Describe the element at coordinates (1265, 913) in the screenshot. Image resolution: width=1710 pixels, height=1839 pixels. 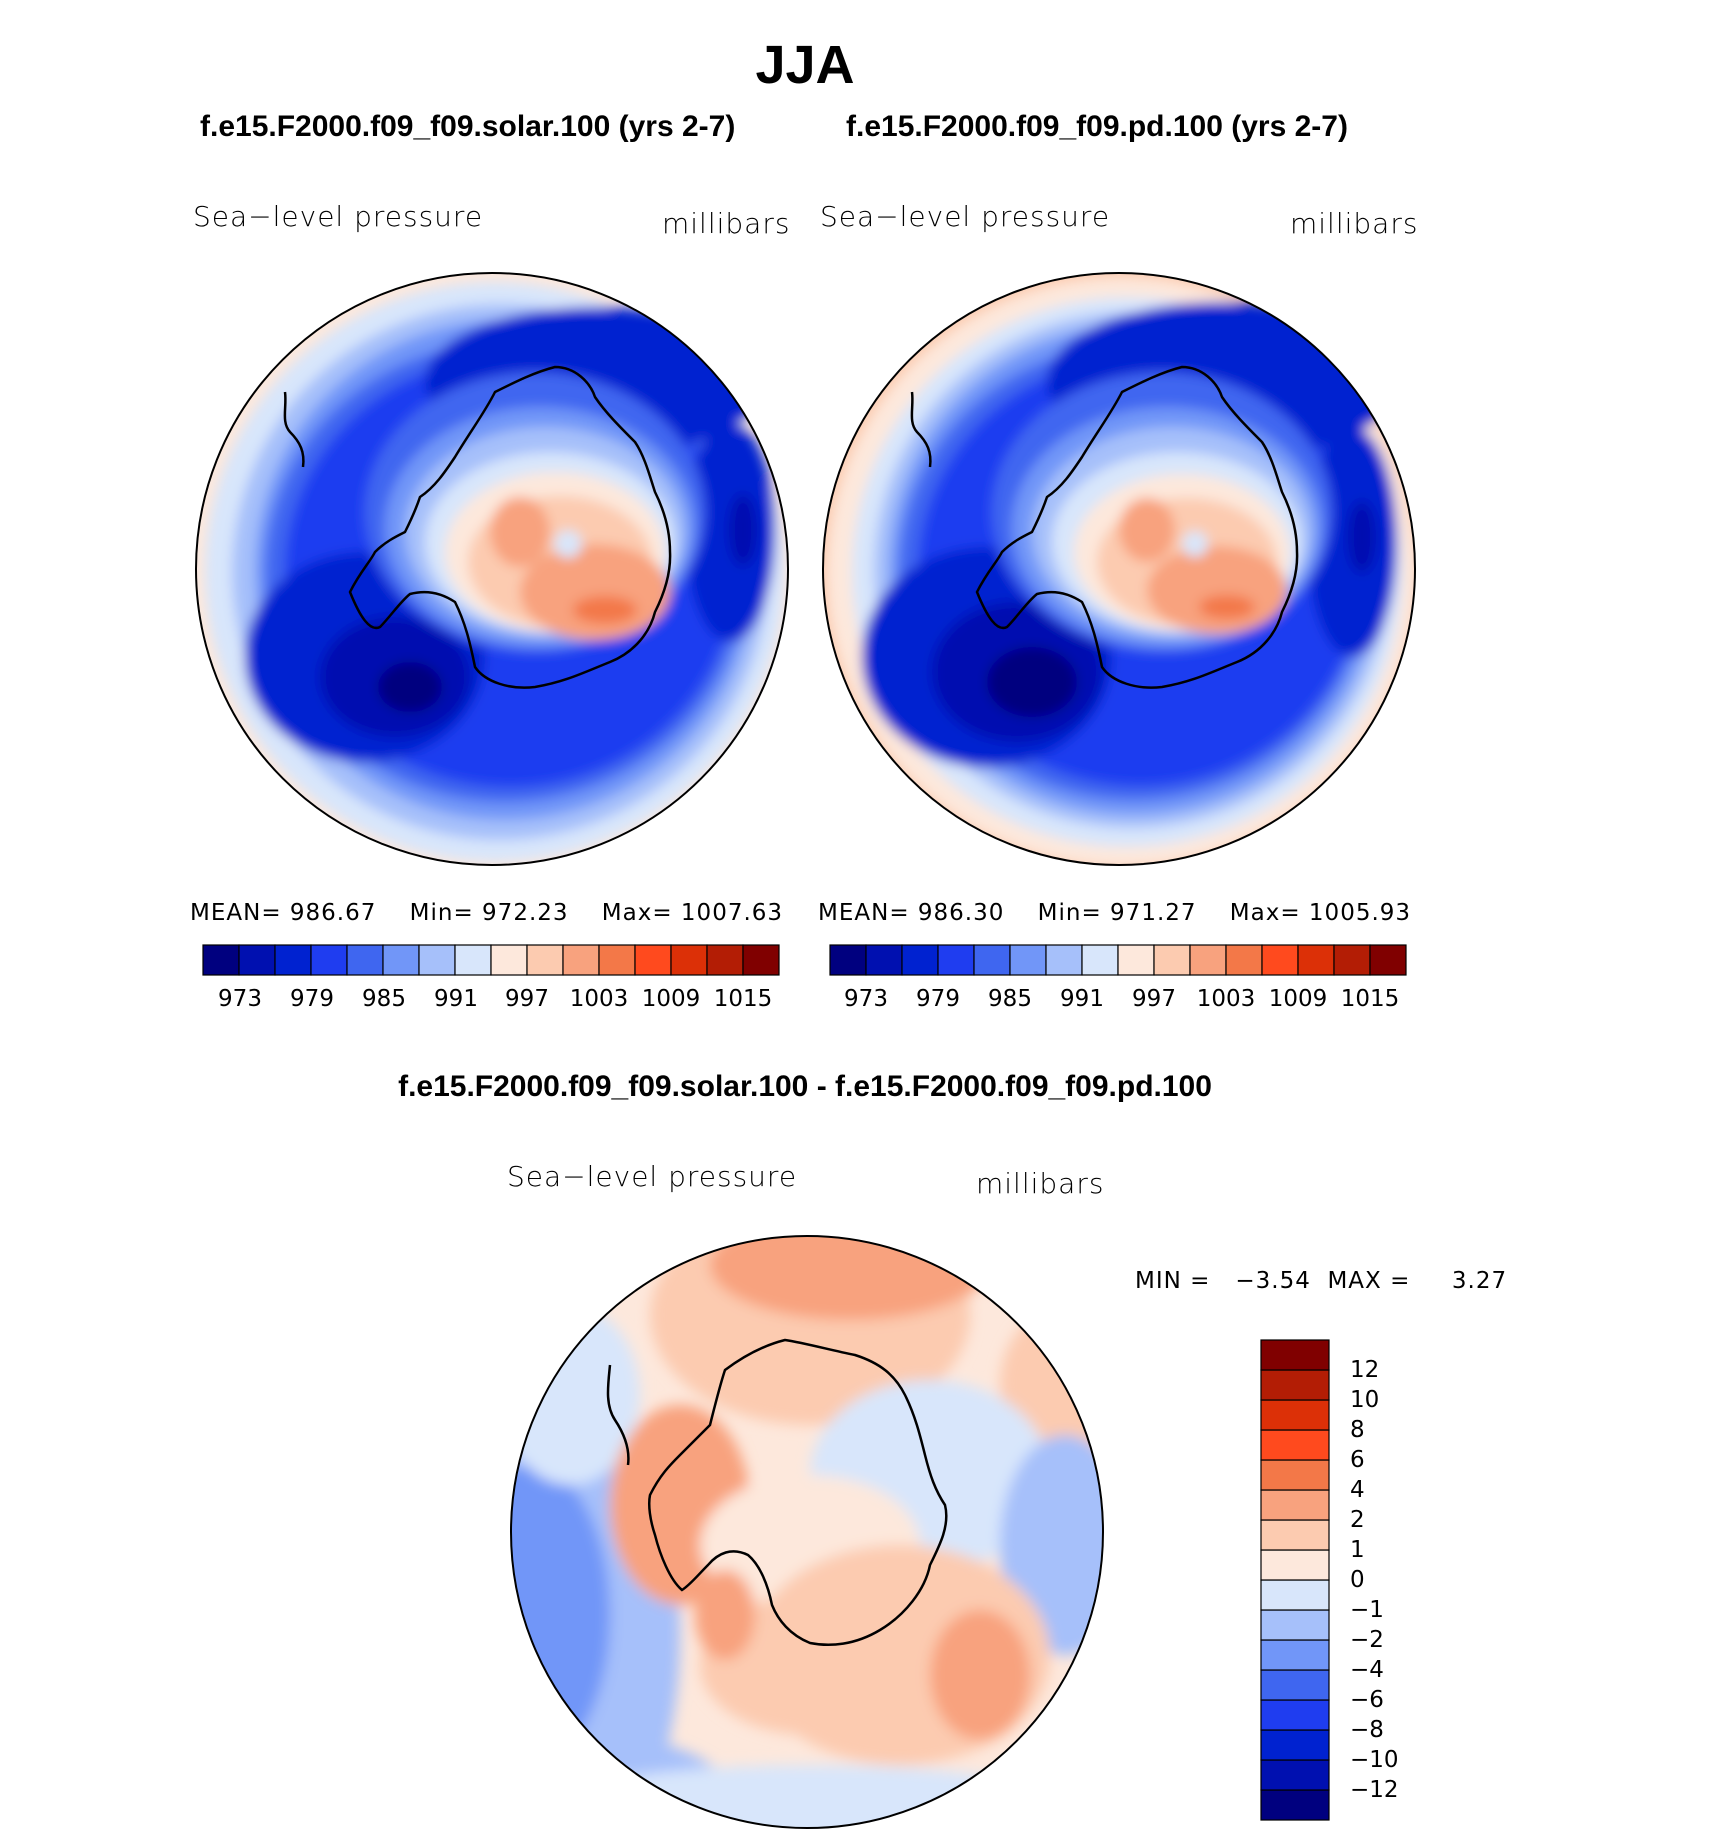
I see `panel2-max-label: Max=` at that location.